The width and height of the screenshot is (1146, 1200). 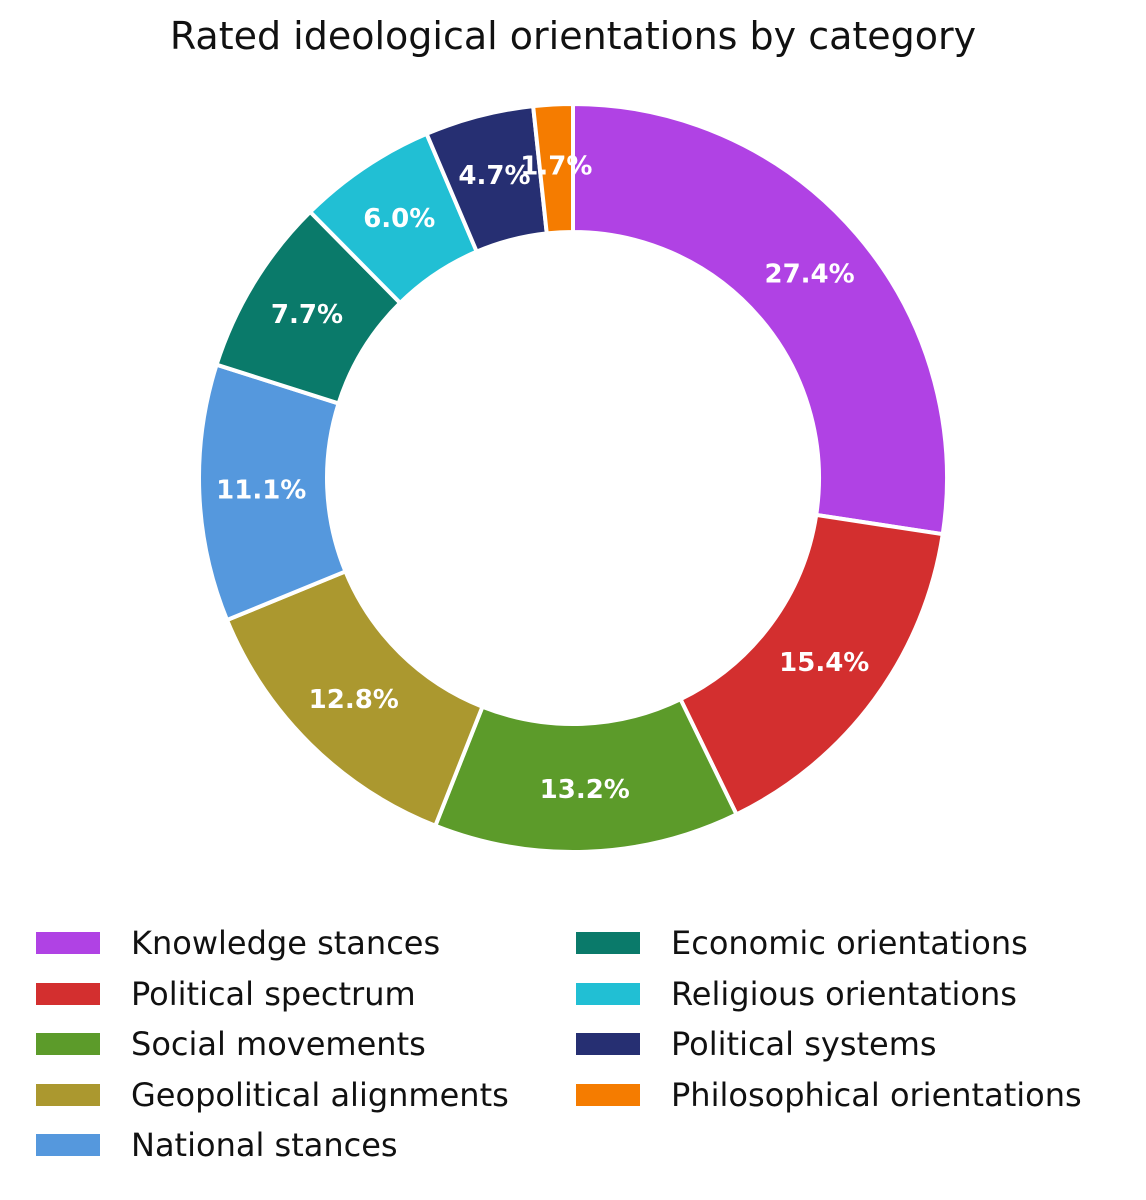 I want to click on slice-percent-label-7: 6.0%, so click(x=399, y=219).